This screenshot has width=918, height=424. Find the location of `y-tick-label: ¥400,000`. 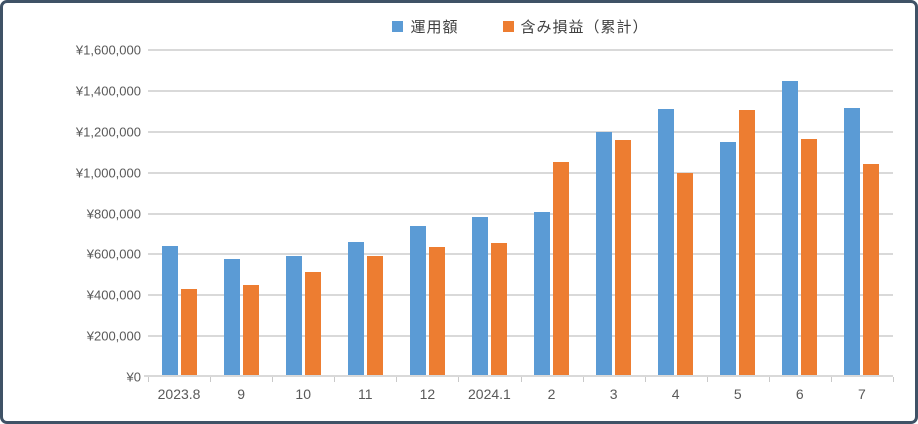

y-tick-label: ¥400,000 is located at coordinates (113, 295).